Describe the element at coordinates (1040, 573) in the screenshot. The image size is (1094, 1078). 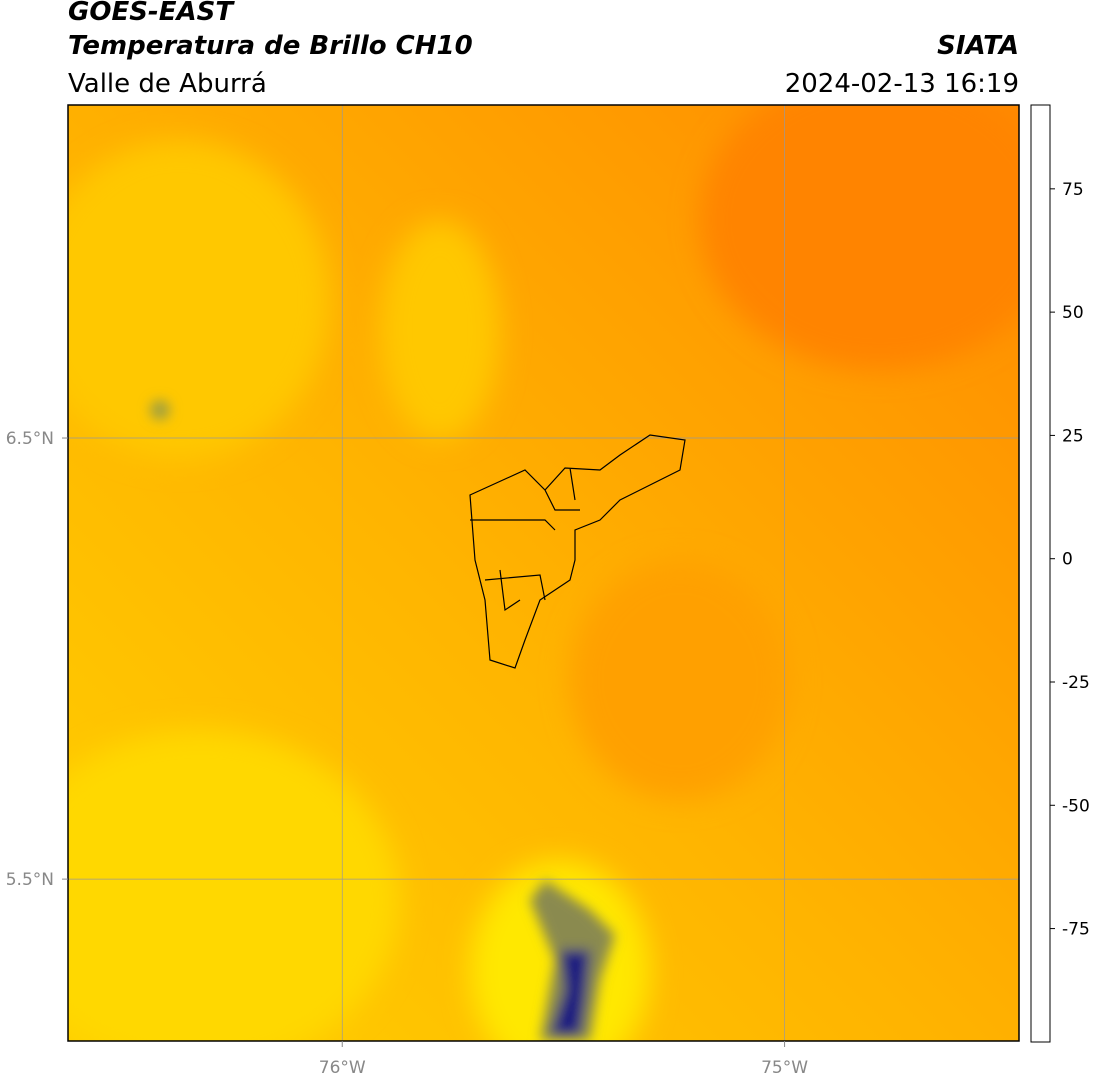
I see `colorbar` at that location.